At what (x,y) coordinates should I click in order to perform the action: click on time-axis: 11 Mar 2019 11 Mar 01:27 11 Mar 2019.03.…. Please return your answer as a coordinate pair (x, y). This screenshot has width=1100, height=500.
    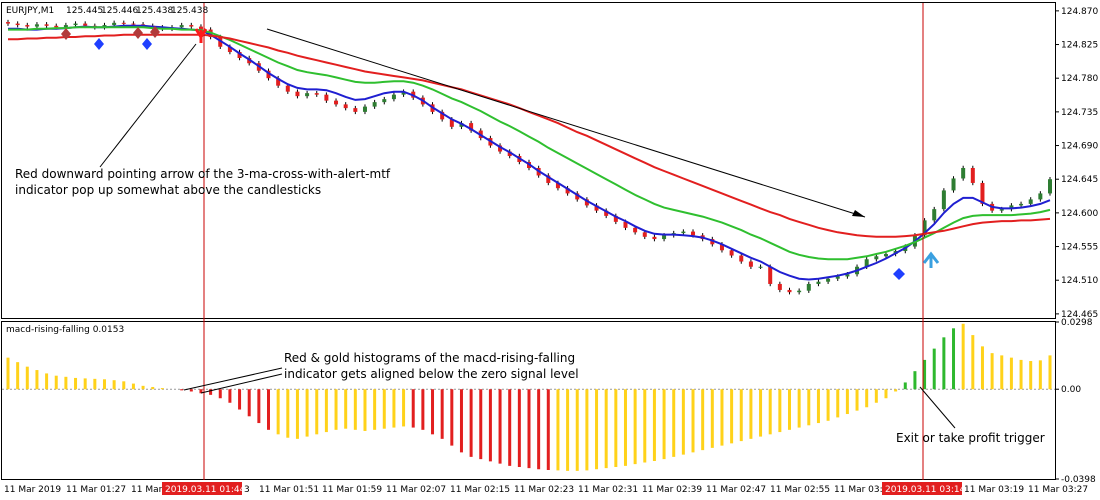
    Looking at the image, I should click on (546, 488).